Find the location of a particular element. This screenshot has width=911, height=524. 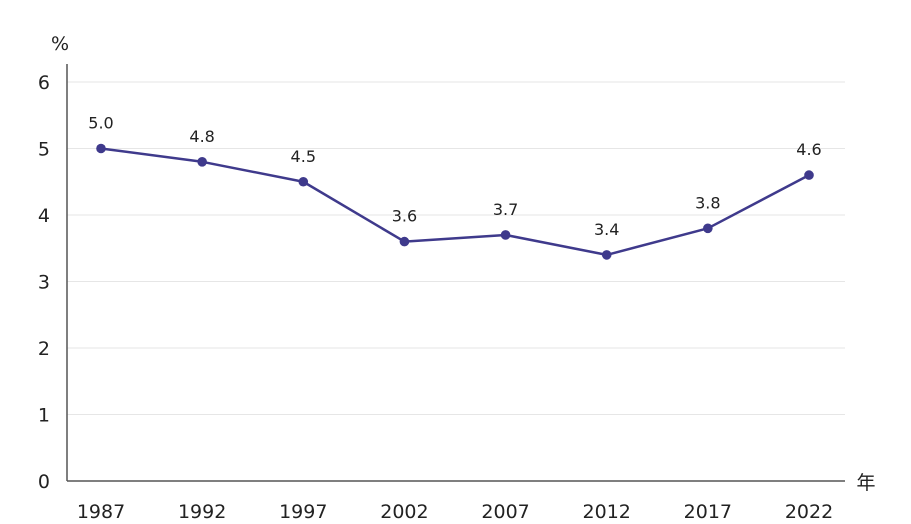

x-tick-label: 2012 is located at coordinates (607, 512).